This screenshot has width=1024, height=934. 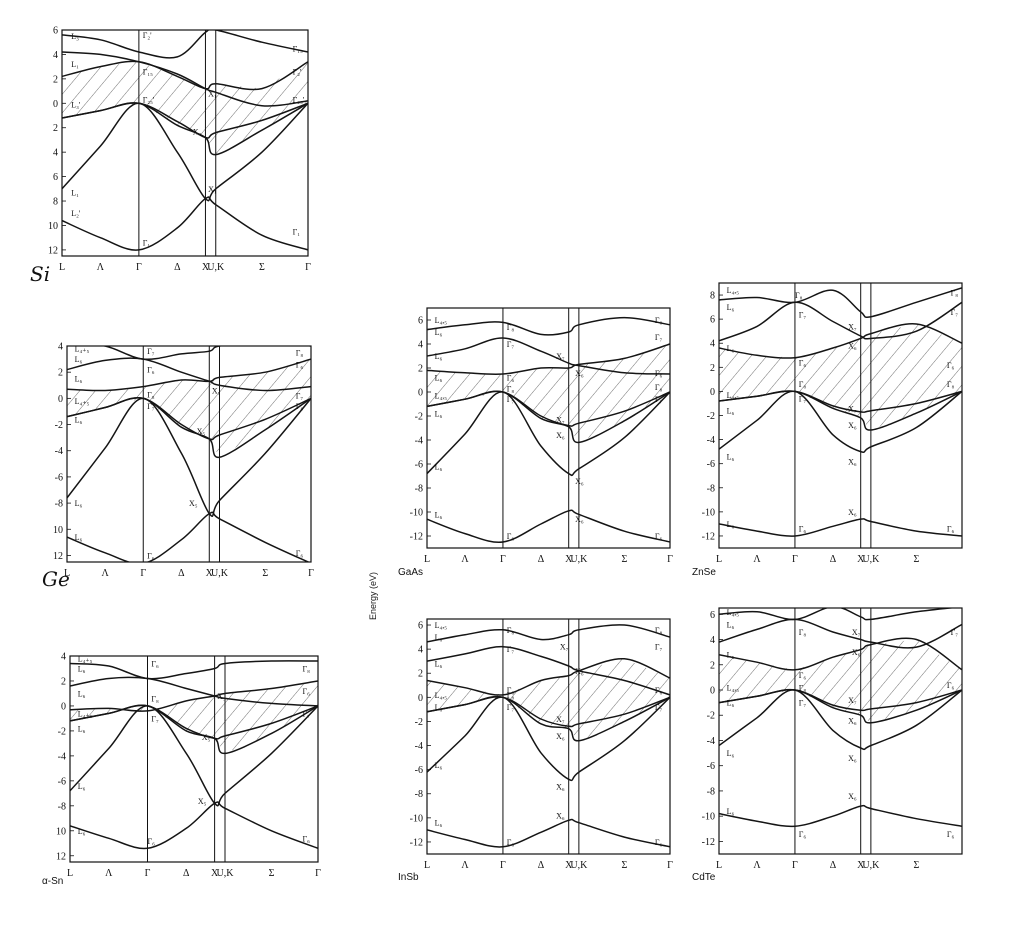 What do you see at coordinates (79, 537) in the screenshot?
I see `point-label-ge-6: L₆` at bounding box center [79, 537].